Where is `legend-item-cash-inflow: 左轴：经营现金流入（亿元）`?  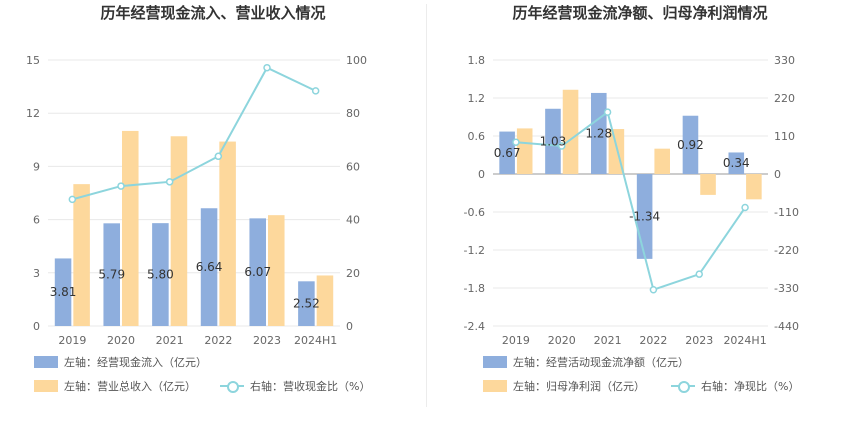 legend-item-cash-inflow: 左轴：经营现金流入（亿元） is located at coordinates (120, 362).